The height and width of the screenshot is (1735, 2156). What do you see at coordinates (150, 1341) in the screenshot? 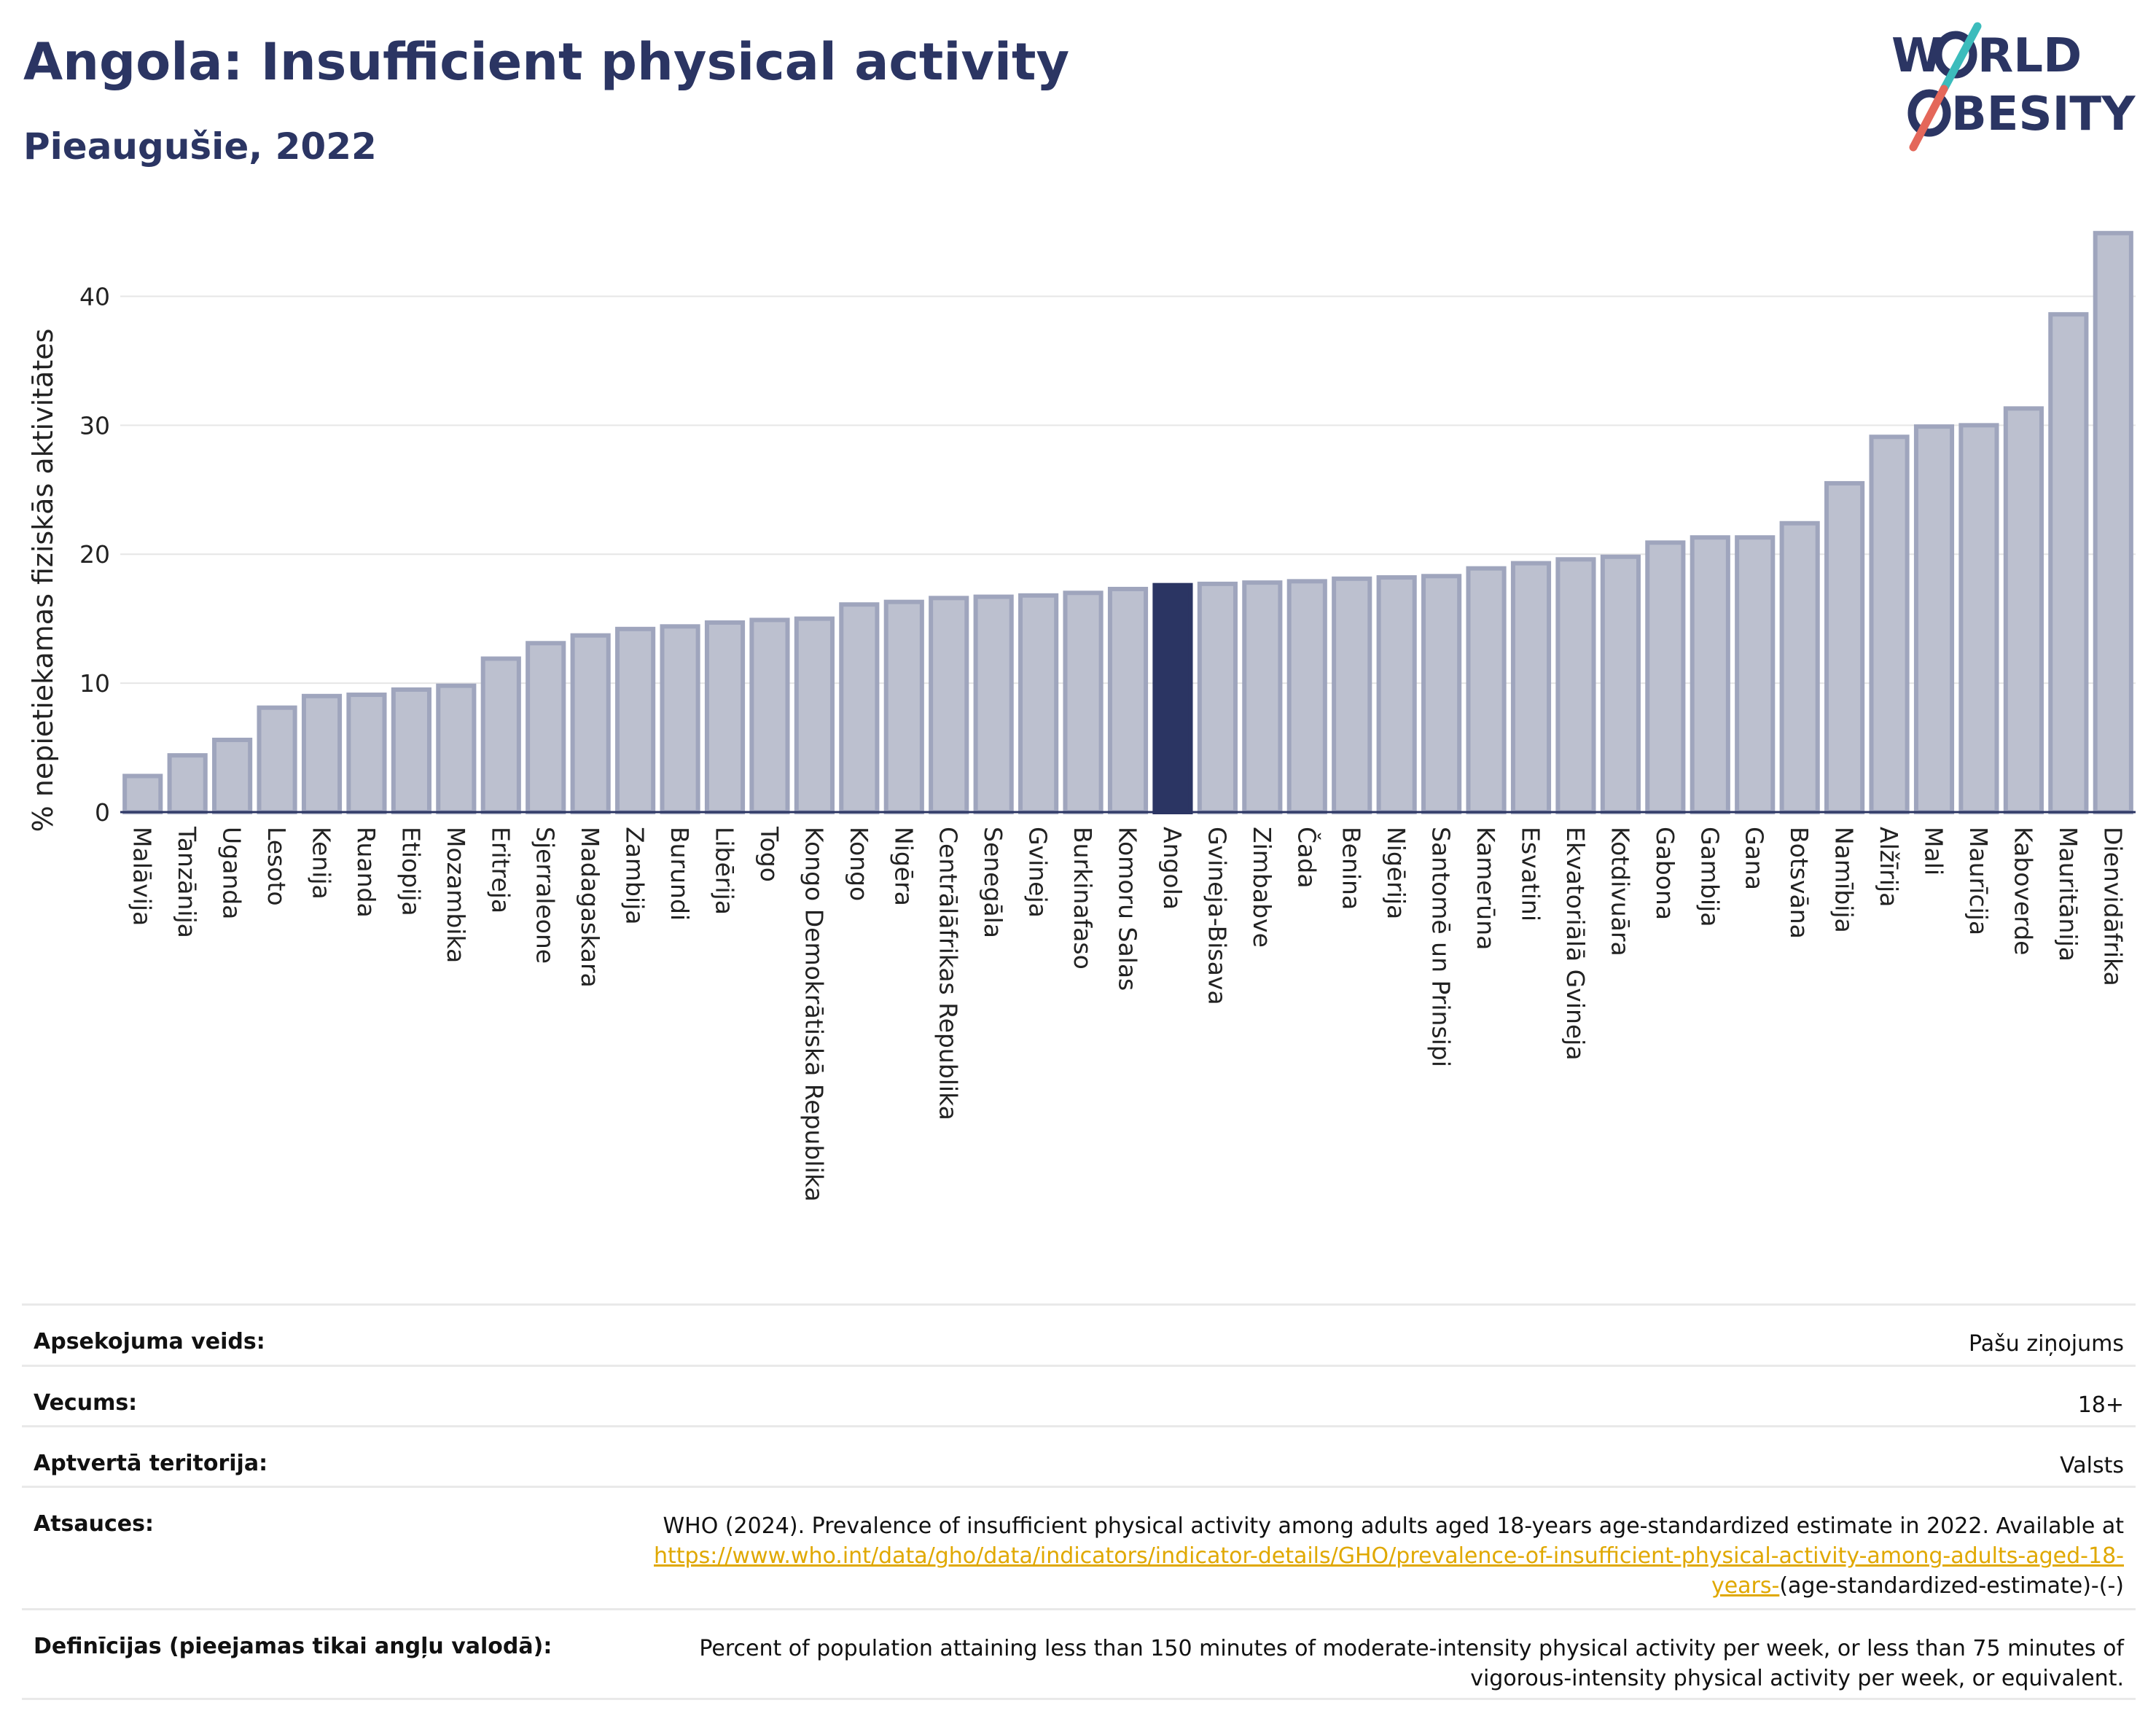
I see `meta-key: Apsekojuma veids:` at bounding box center [150, 1341].